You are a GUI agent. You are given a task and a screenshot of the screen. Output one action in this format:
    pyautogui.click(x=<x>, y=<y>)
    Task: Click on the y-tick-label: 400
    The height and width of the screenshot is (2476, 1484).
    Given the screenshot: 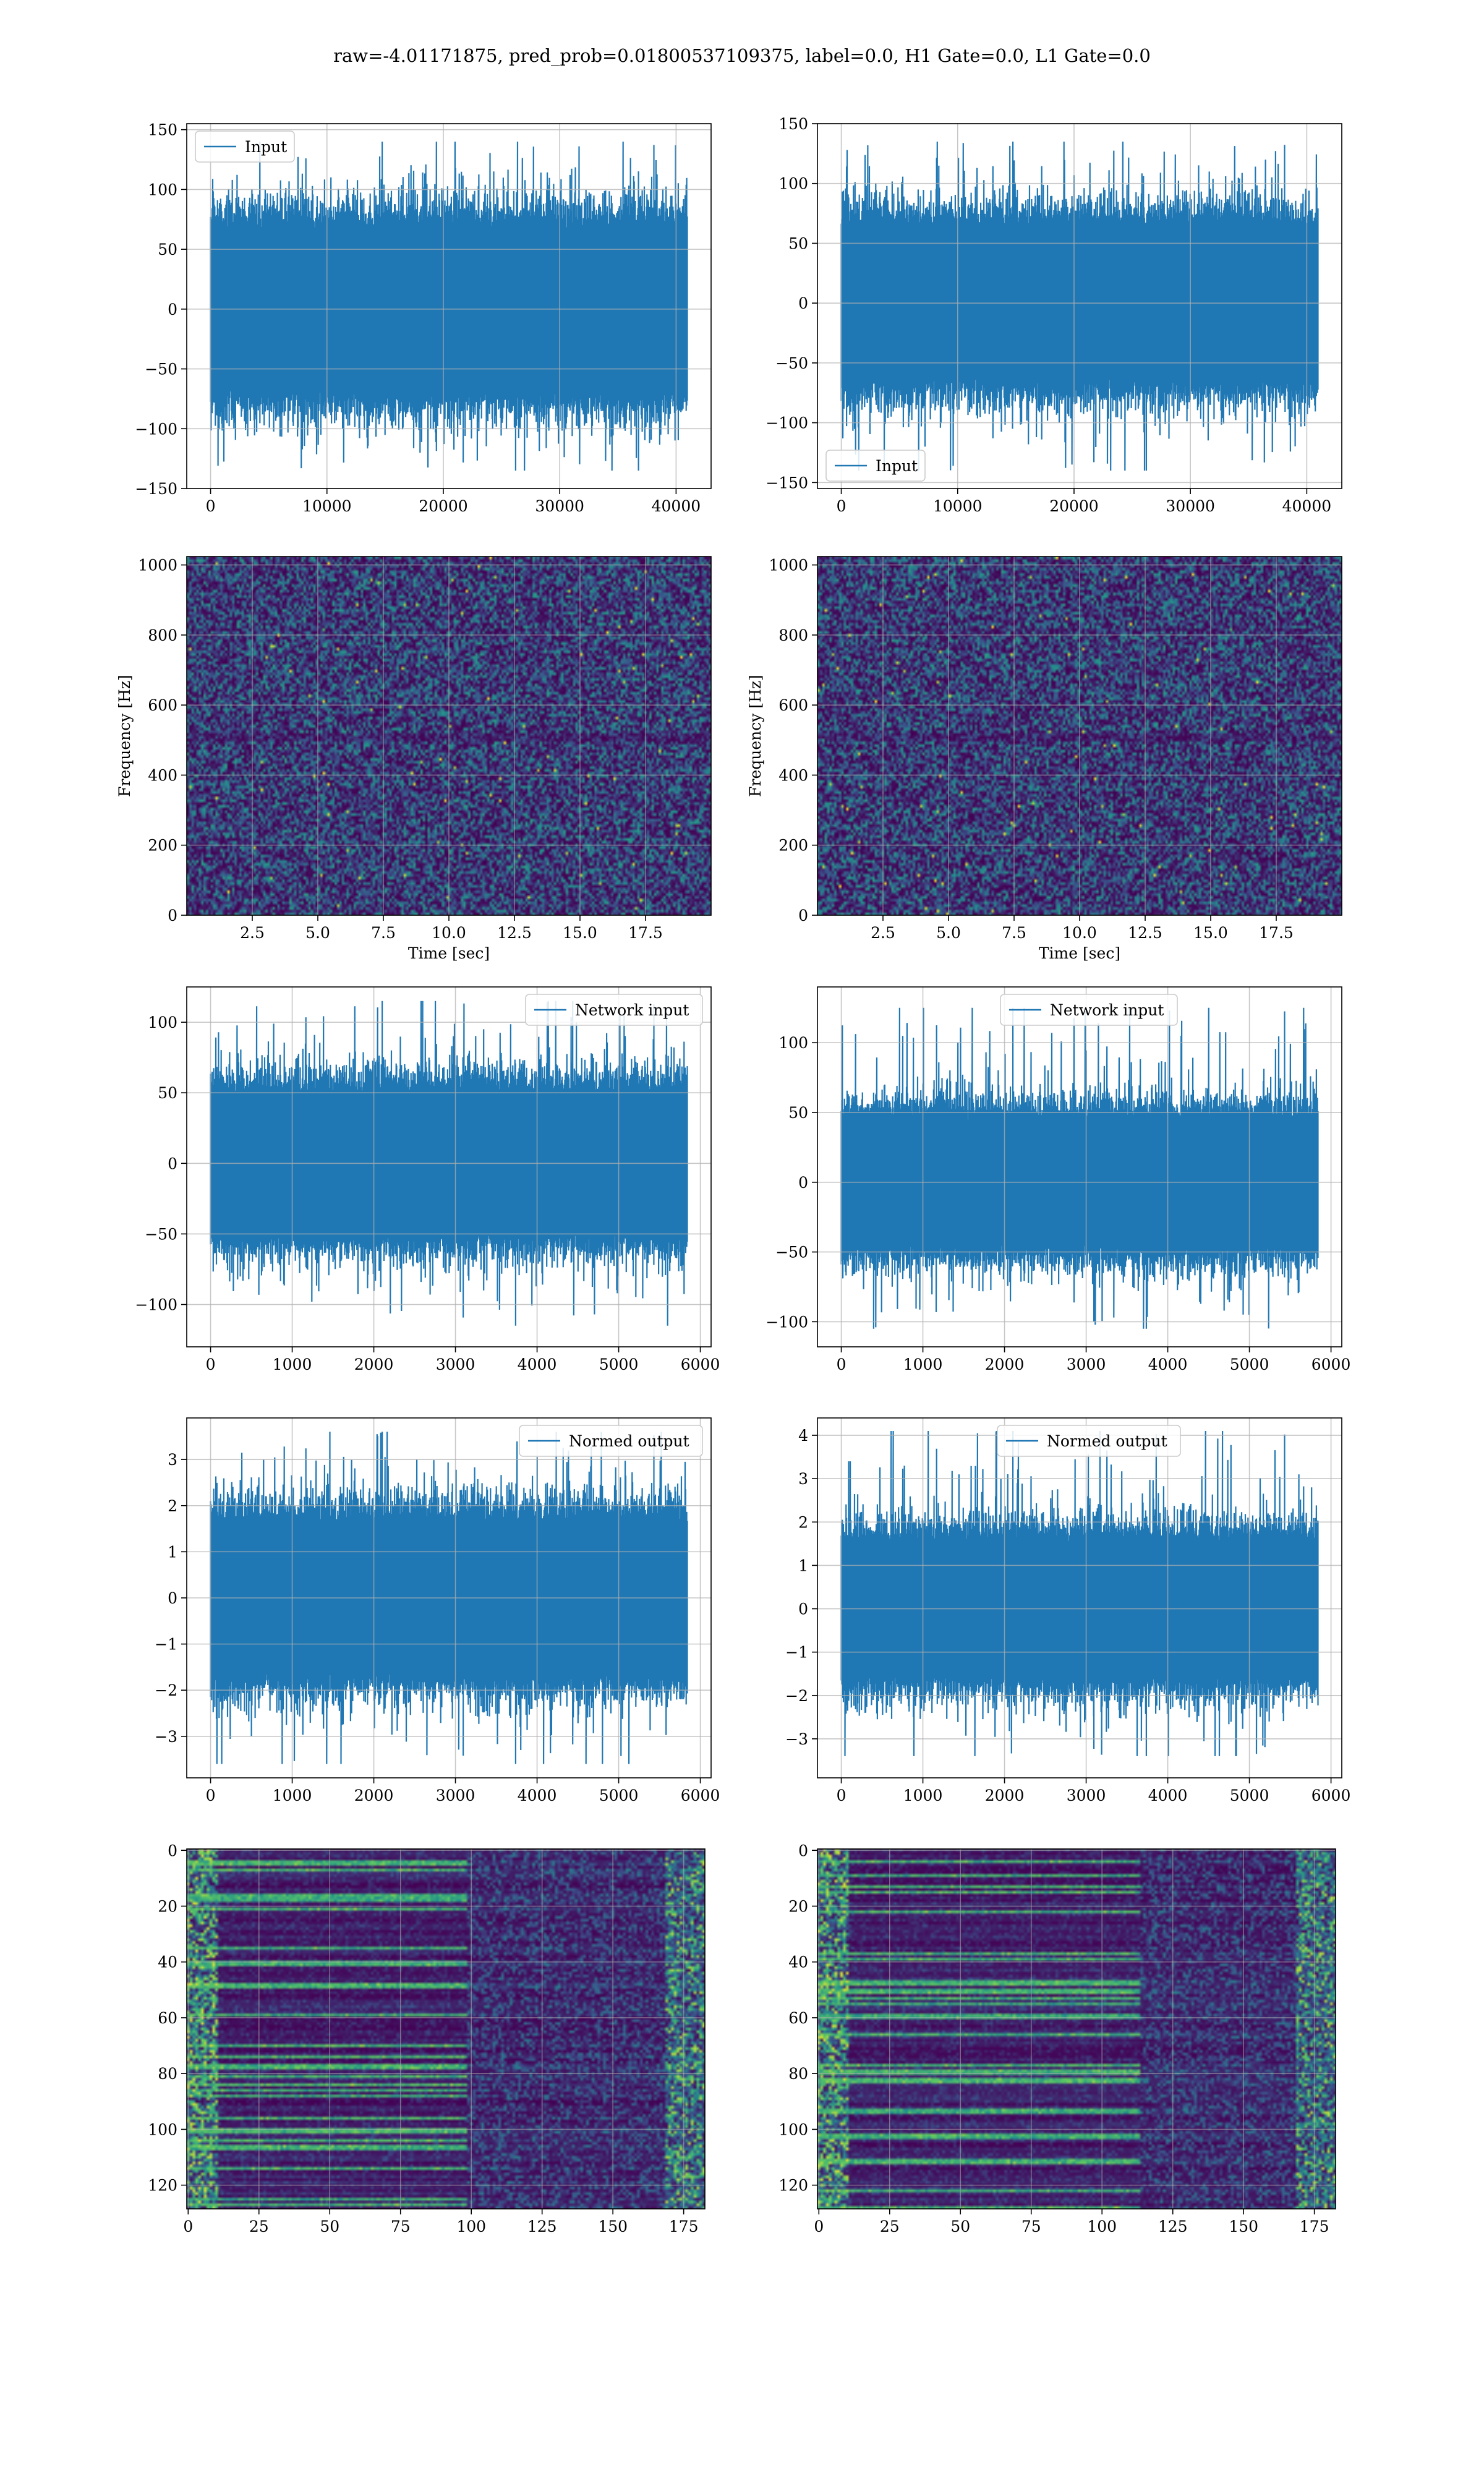 What is the action you would take?
    pyautogui.click(x=162, y=775)
    